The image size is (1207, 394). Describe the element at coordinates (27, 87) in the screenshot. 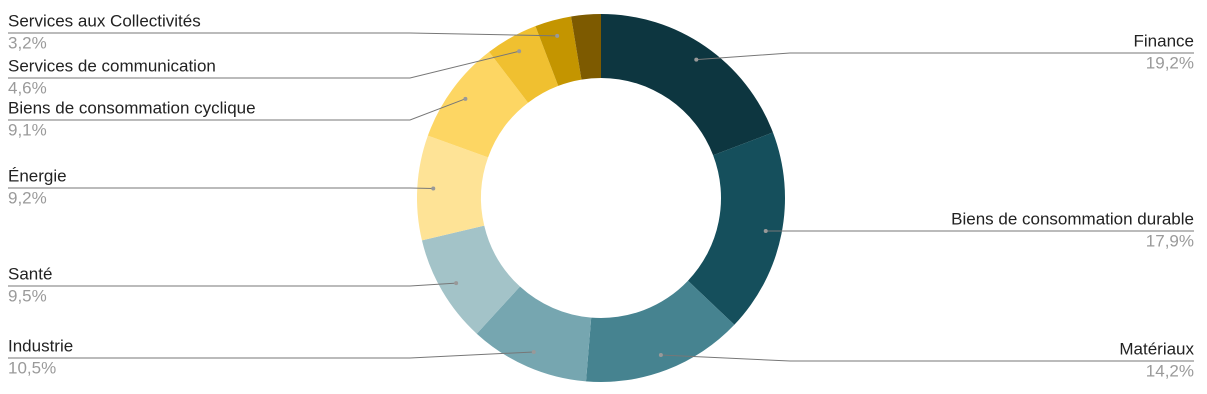

I see `slice-value-label: 4,6%` at that location.